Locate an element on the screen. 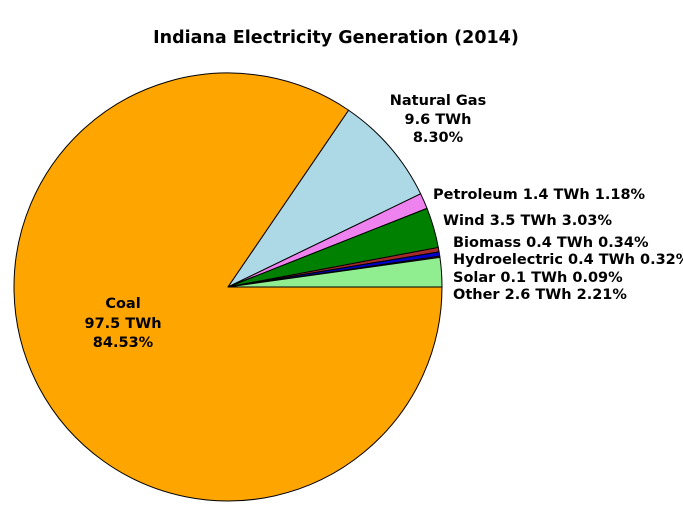  chart-title: Indiana Electricity Generation (2014) is located at coordinates (336, 38).